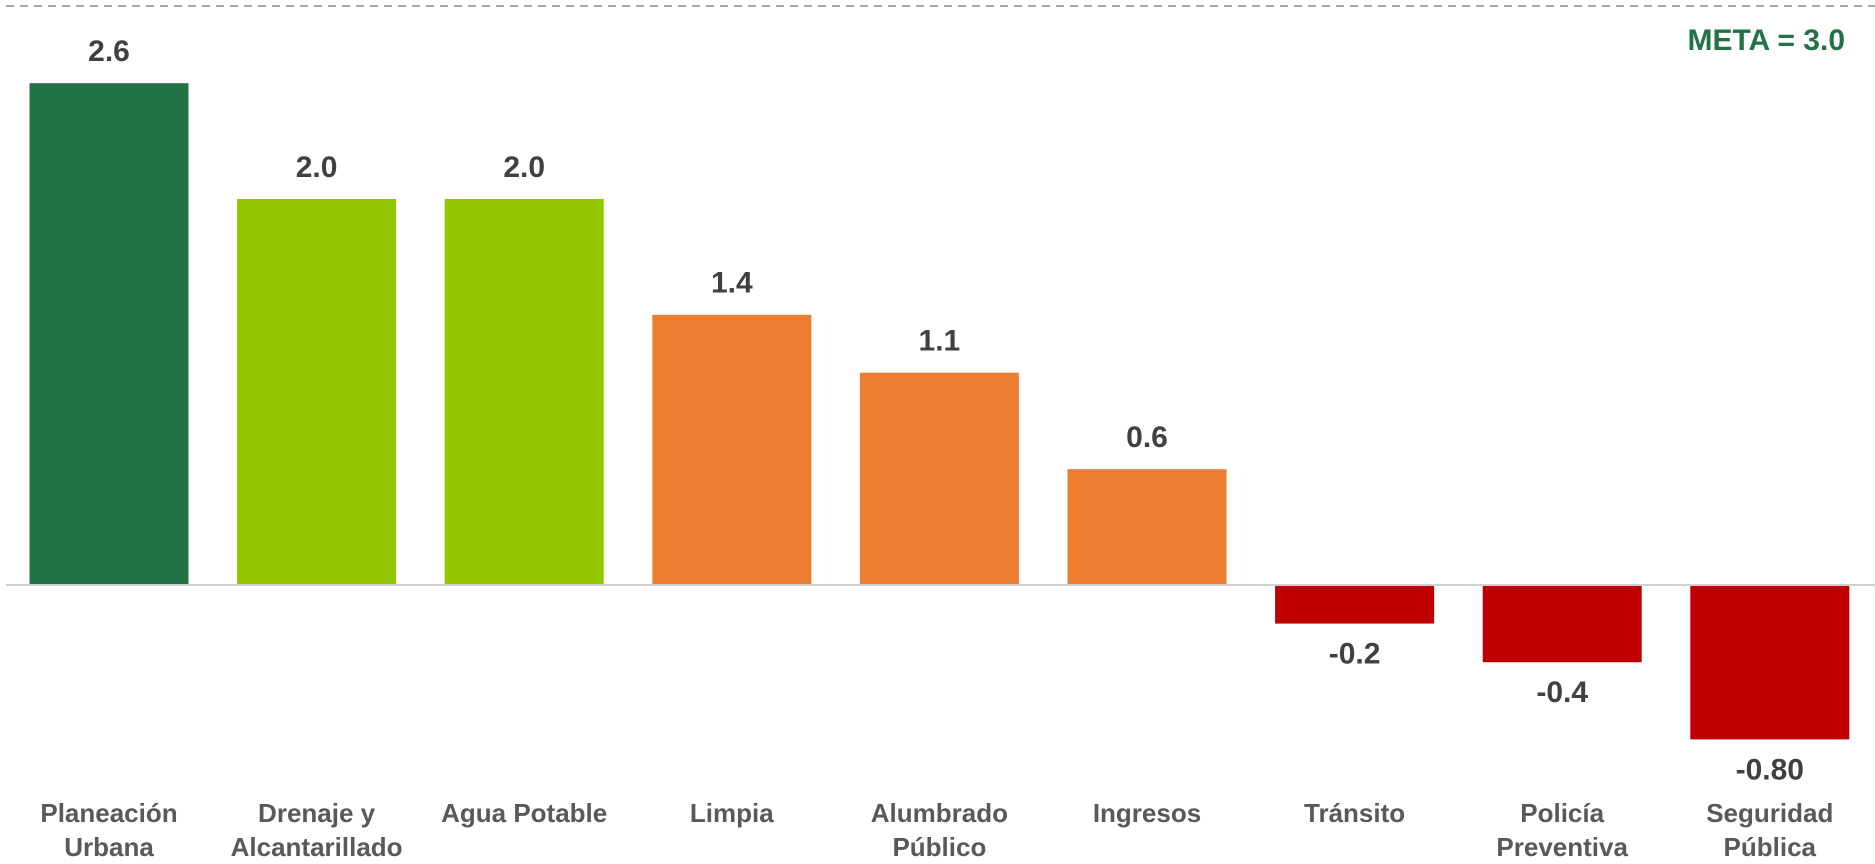 This screenshot has height=864, width=1875. I want to click on category-label: Ingresos, so click(1147, 813).